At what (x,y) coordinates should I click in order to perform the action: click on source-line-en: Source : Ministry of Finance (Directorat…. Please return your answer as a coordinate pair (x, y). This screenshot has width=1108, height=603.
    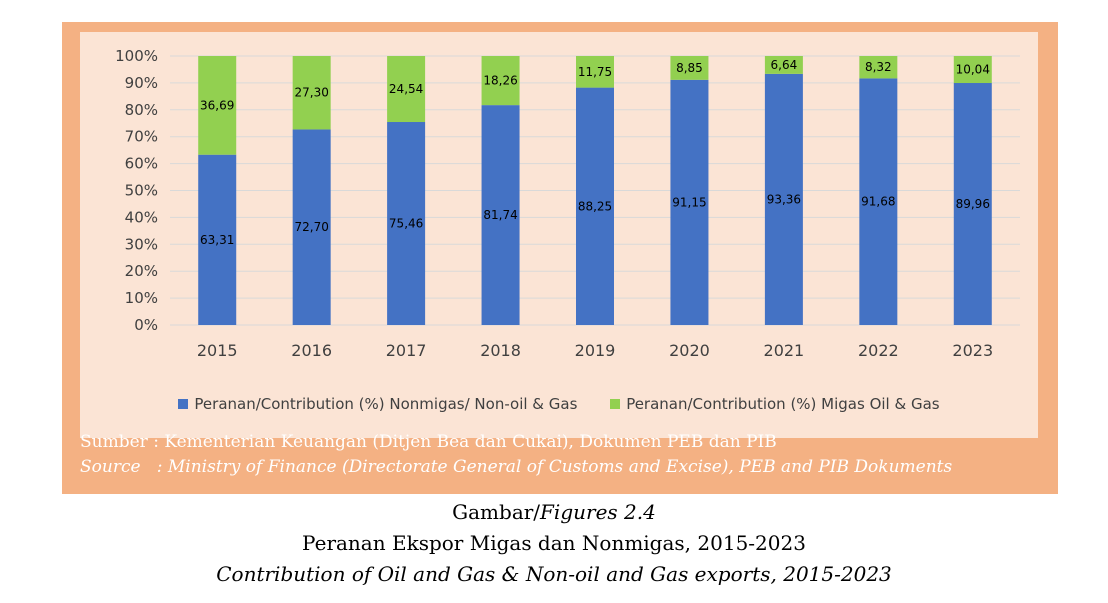
    Looking at the image, I should click on (516, 467).